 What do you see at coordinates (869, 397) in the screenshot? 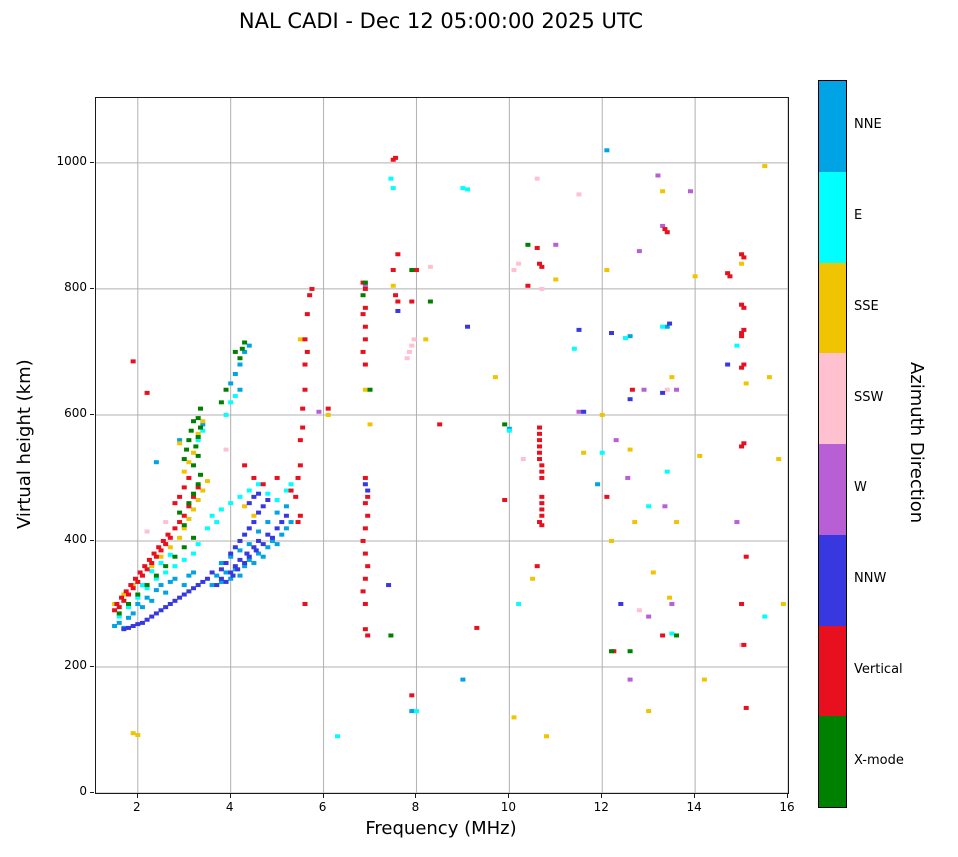
I see `colorbar-label-ssw: SSW` at bounding box center [869, 397].